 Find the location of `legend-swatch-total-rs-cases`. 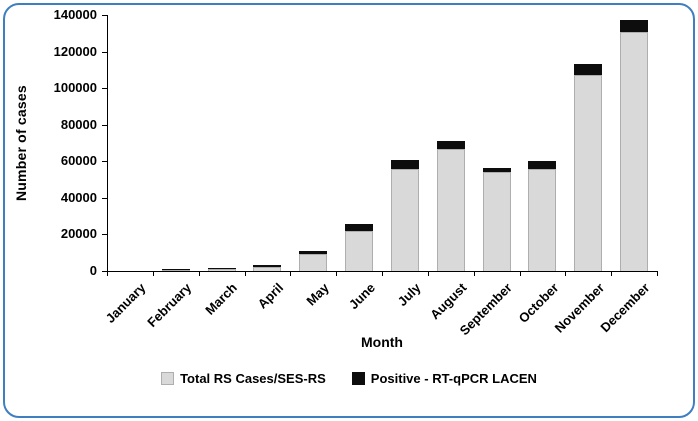

legend-swatch-total-rs-cases is located at coordinates (168, 378).